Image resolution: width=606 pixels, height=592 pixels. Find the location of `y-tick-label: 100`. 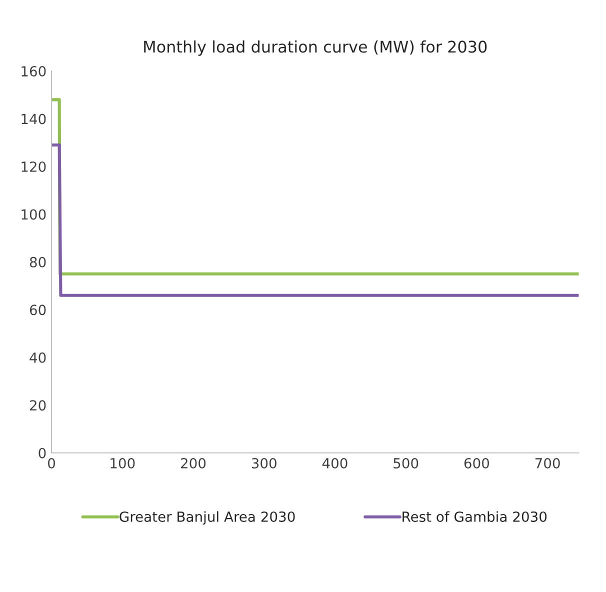

y-tick-label: 100 is located at coordinates (34, 214).